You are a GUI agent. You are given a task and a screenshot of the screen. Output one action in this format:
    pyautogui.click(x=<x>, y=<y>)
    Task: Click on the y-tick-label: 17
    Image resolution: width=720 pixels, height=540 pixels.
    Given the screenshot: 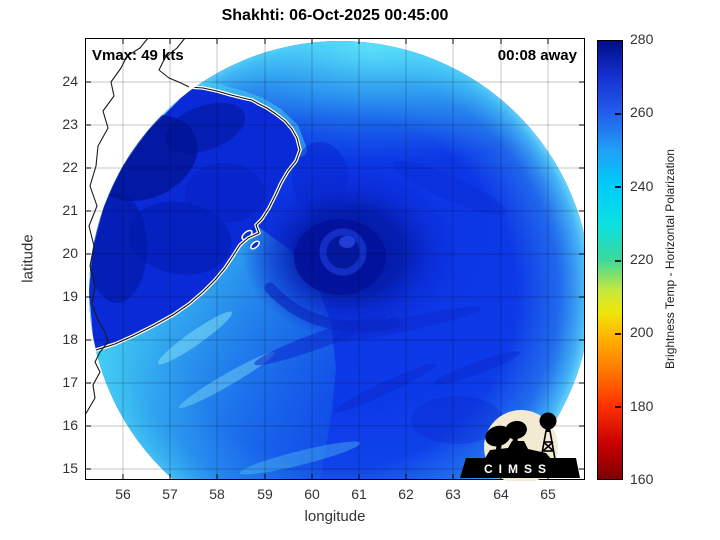 What is the action you would take?
    pyautogui.click(x=70, y=382)
    